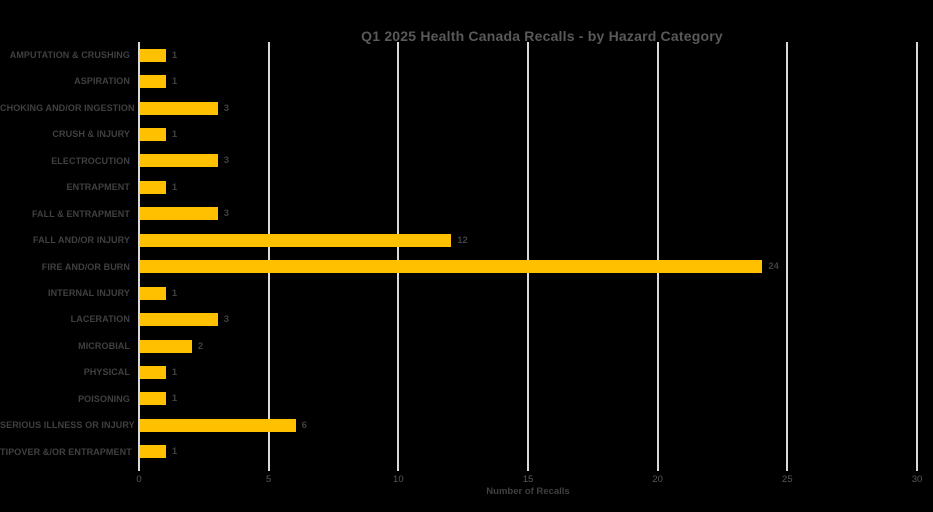 Image resolution: width=933 pixels, height=512 pixels. What do you see at coordinates (398, 479) in the screenshot?
I see `x-axis-tick-label: 10` at bounding box center [398, 479].